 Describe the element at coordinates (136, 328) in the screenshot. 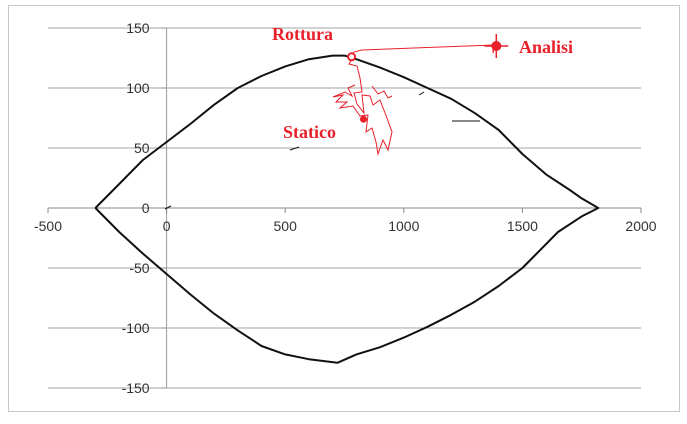

I see `y-tick-label: -100` at that location.